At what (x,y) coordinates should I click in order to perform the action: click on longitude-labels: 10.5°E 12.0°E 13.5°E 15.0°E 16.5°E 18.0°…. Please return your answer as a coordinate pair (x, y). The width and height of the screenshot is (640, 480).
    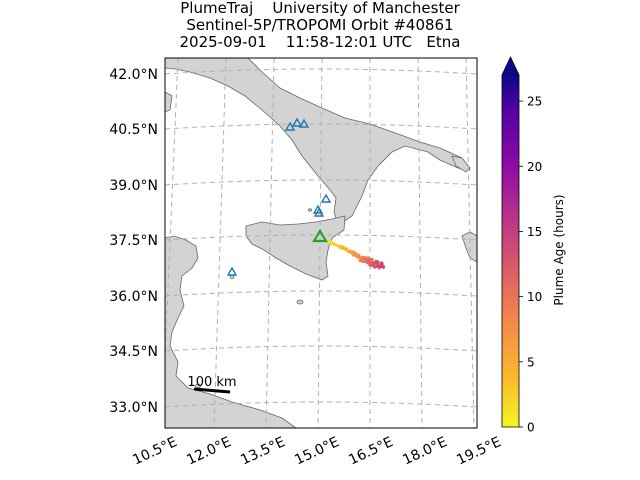
    Looking at the image, I should click on (316, 451).